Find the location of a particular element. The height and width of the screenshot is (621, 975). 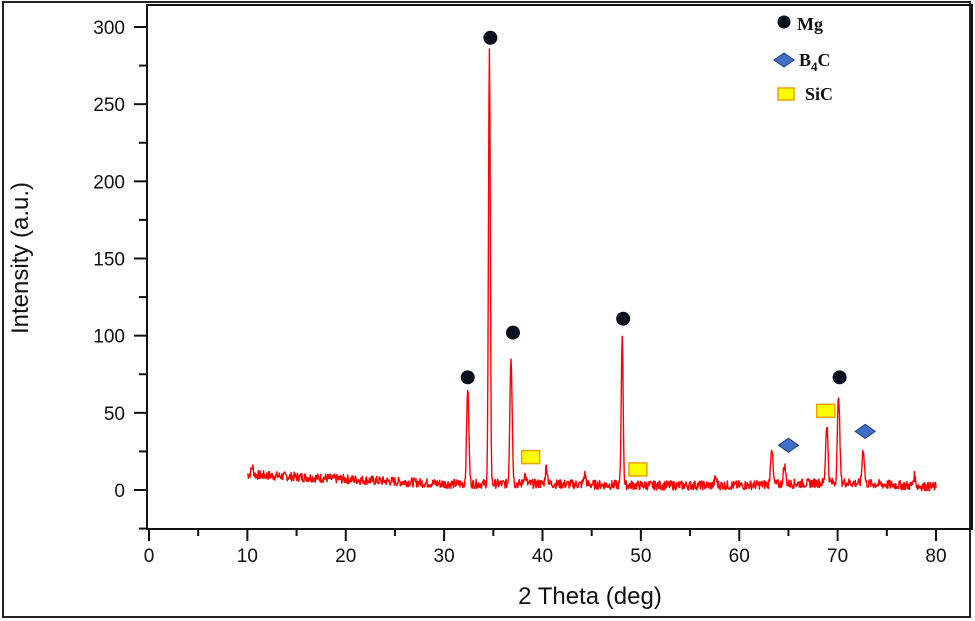

legend-label-mg: Mg is located at coordinates (810, 24).